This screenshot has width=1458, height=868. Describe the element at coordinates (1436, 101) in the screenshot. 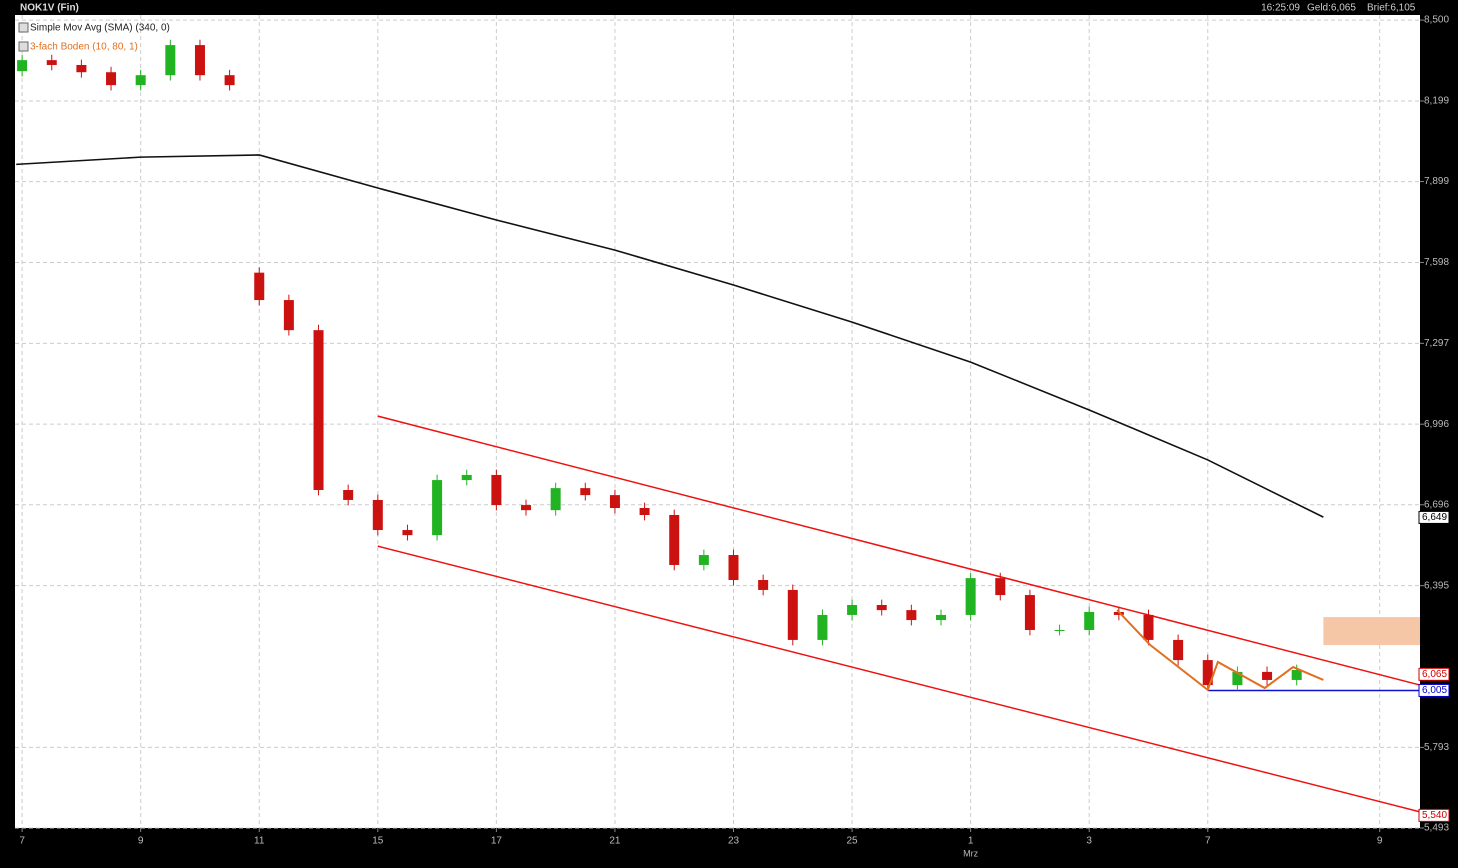

I see `y-tick-label: 8,199` at that location.